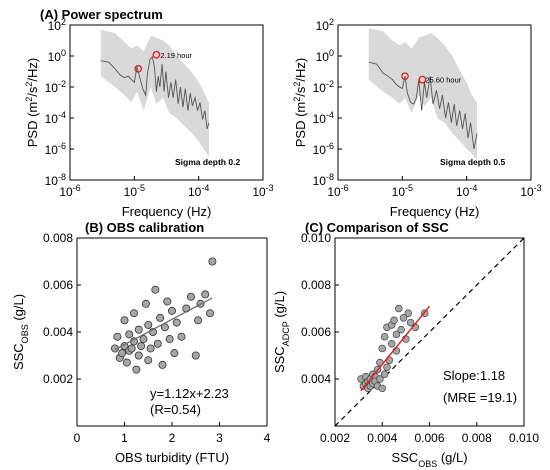 The height and width of the screenshot is (470, 550). Describe the element at coordinates (144, 227) in the screenshot. I see `panel-title: (B) OBS calibration` at that location.